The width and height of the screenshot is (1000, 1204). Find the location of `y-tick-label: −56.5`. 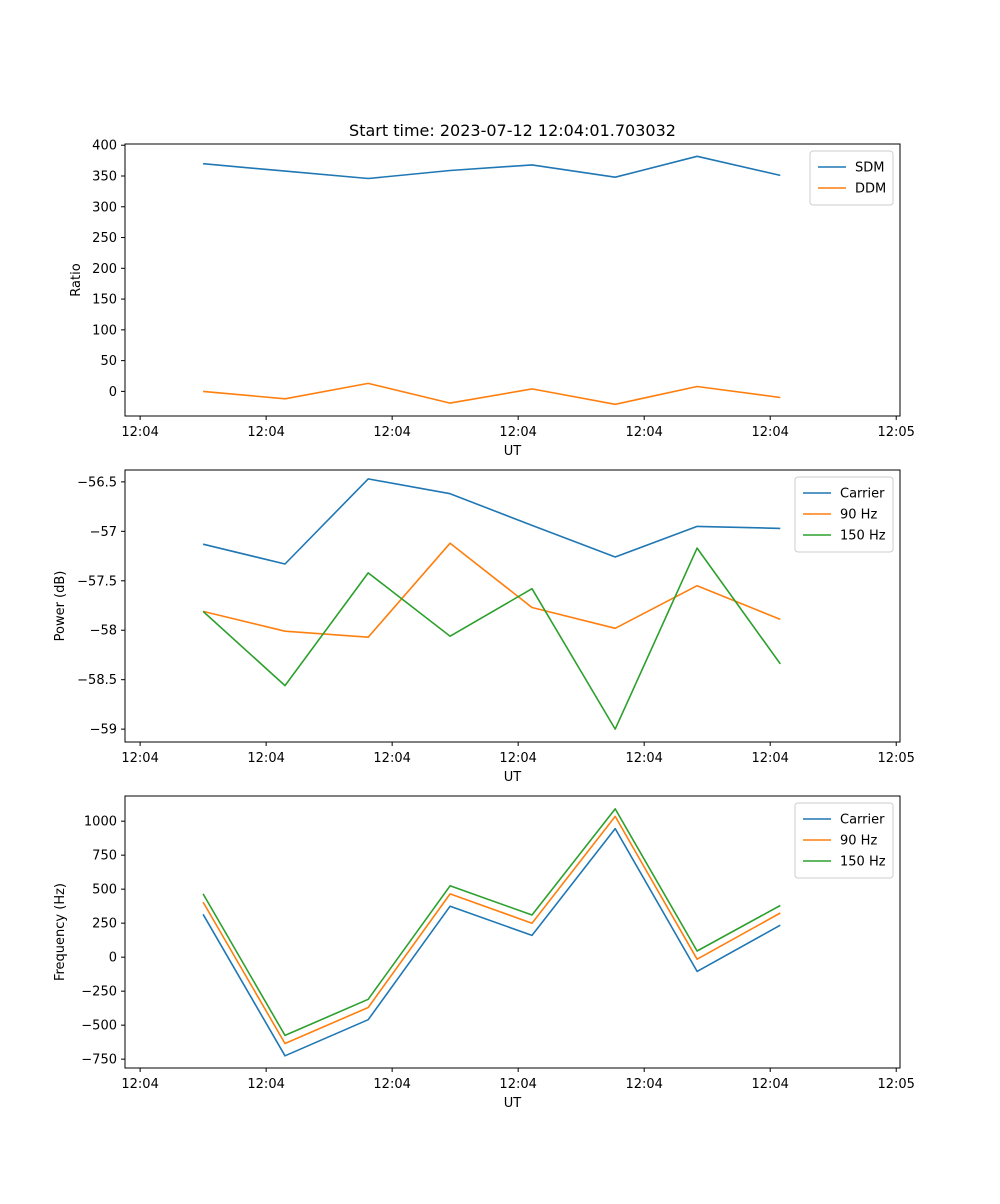

y-tick-label: −56.5 is located at coordinates (97, 482).